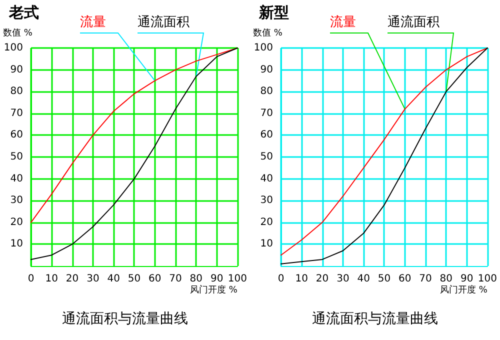 The height and width of the screenshot is (340, 500). Describe the element at coordinates (273, 13) in the screenshot. I see `chart-title: 新型` at that location.